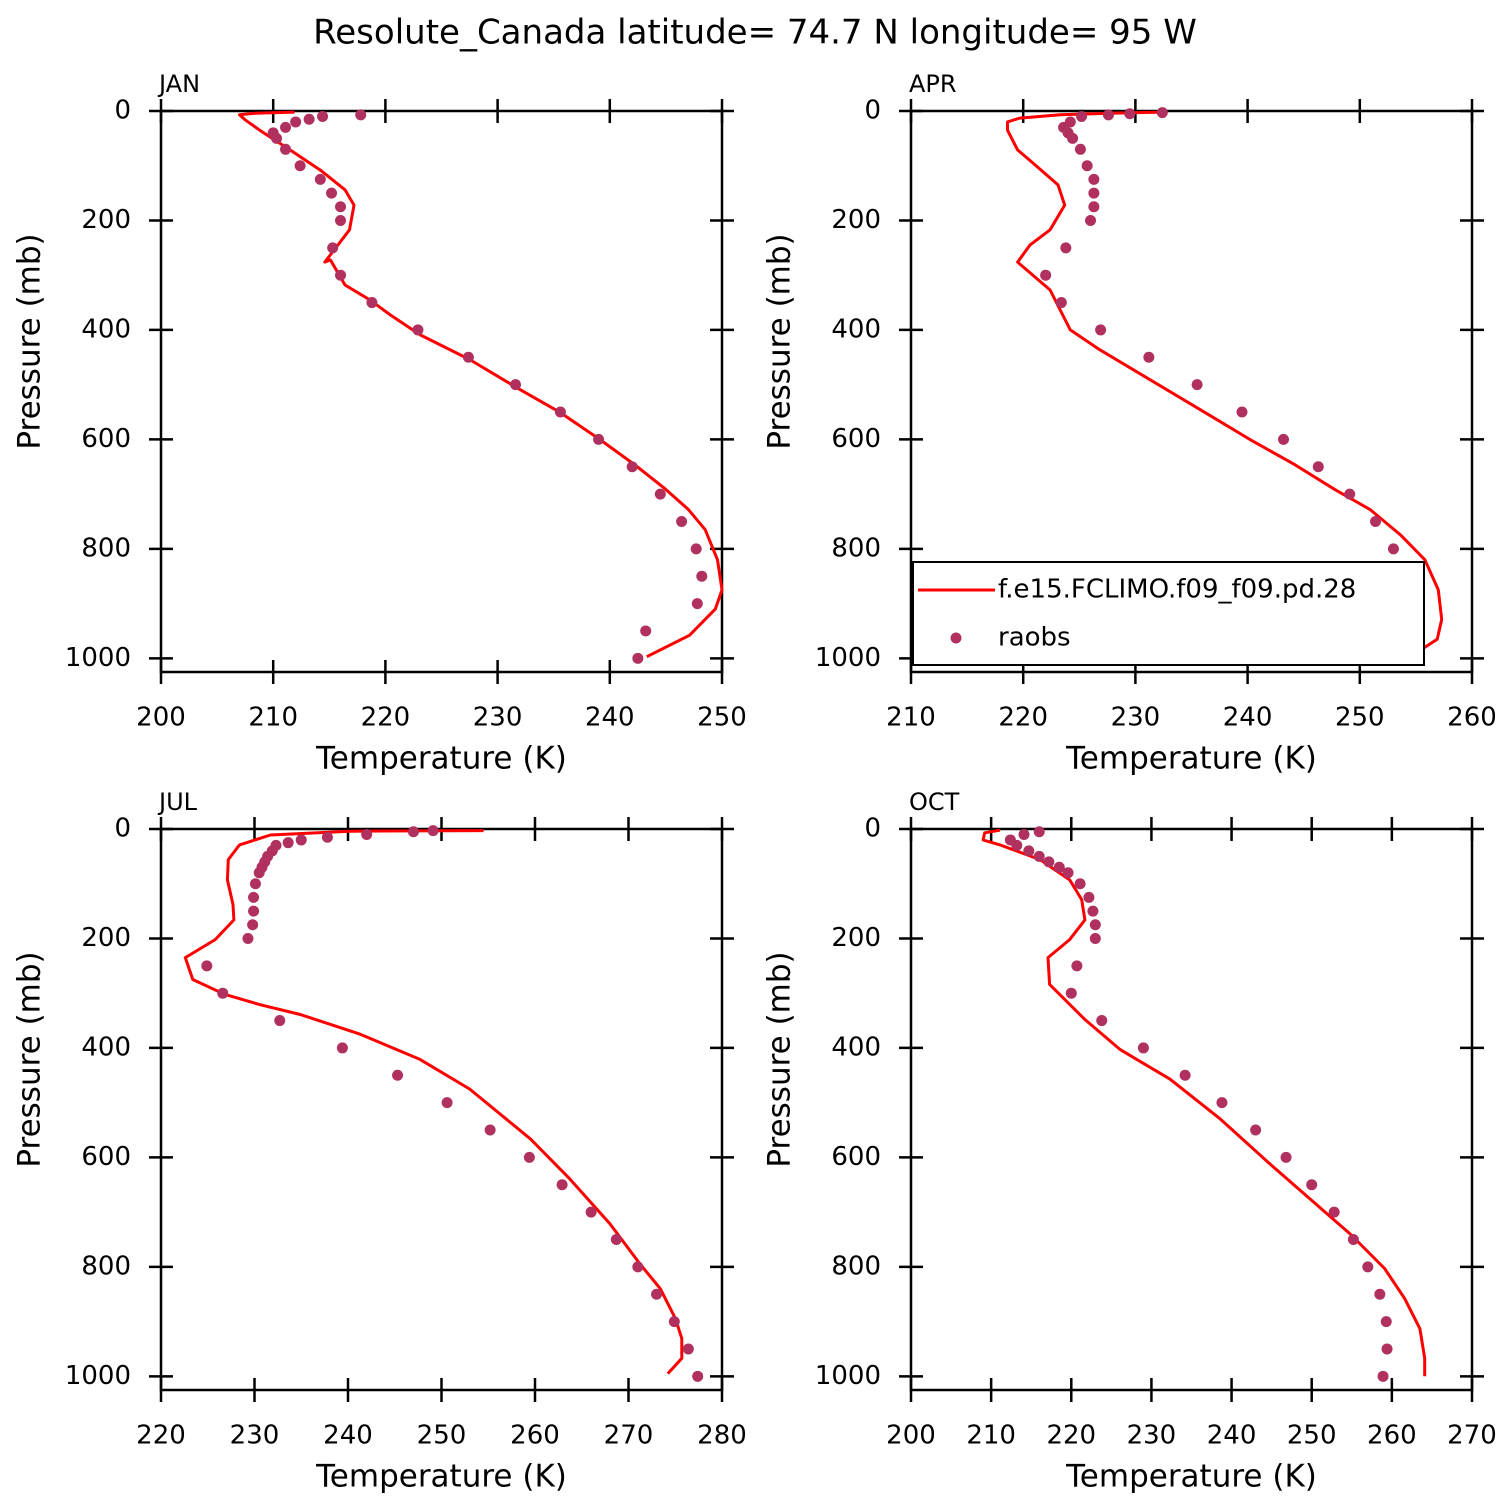  I want to click on plot-frame, so click(1191, 391).